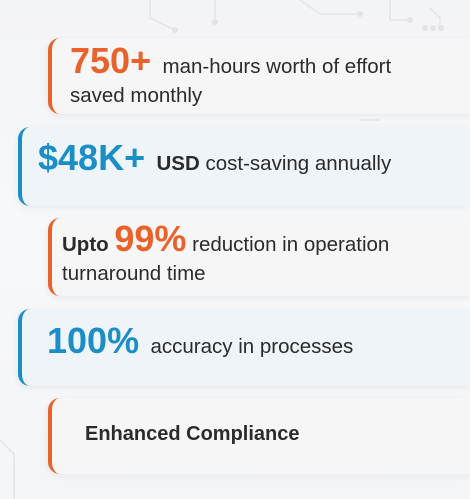 The image size is (470, 499). What do you see at coordinates (291, 244) in the screenshot?
I see `stat-description-line1: reduction in operation` at bounding box center [291, 244].